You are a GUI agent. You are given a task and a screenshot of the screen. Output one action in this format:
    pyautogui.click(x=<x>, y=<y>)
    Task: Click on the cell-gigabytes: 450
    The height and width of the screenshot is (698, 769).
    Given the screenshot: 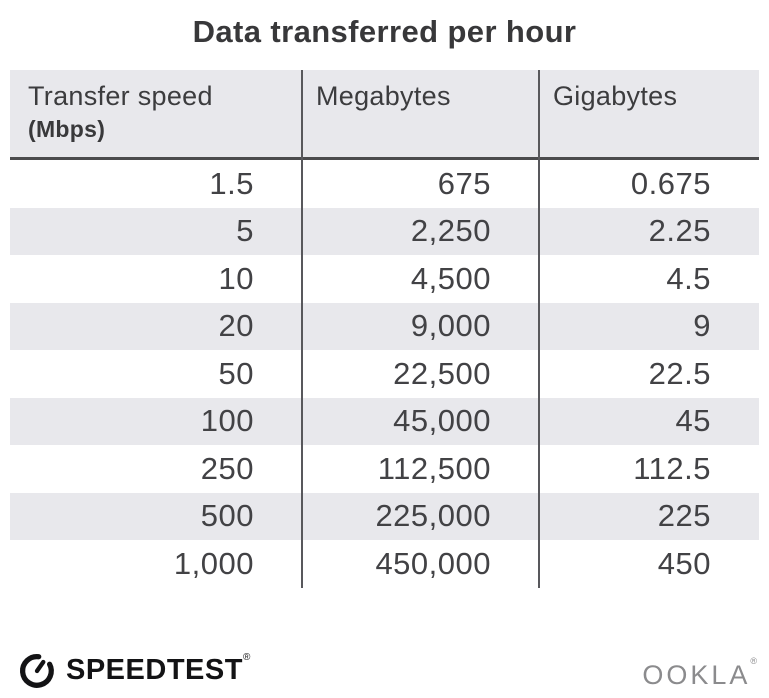 What is the action you would take?
    pyautogui.click(x=684, y=563)
    